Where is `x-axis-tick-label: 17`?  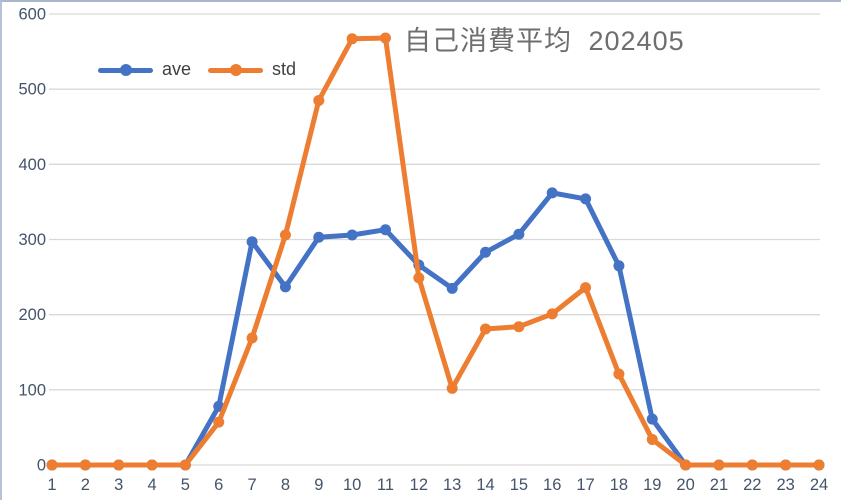 x-axis-tick-label: 17 is located at coordinates (585, 485).